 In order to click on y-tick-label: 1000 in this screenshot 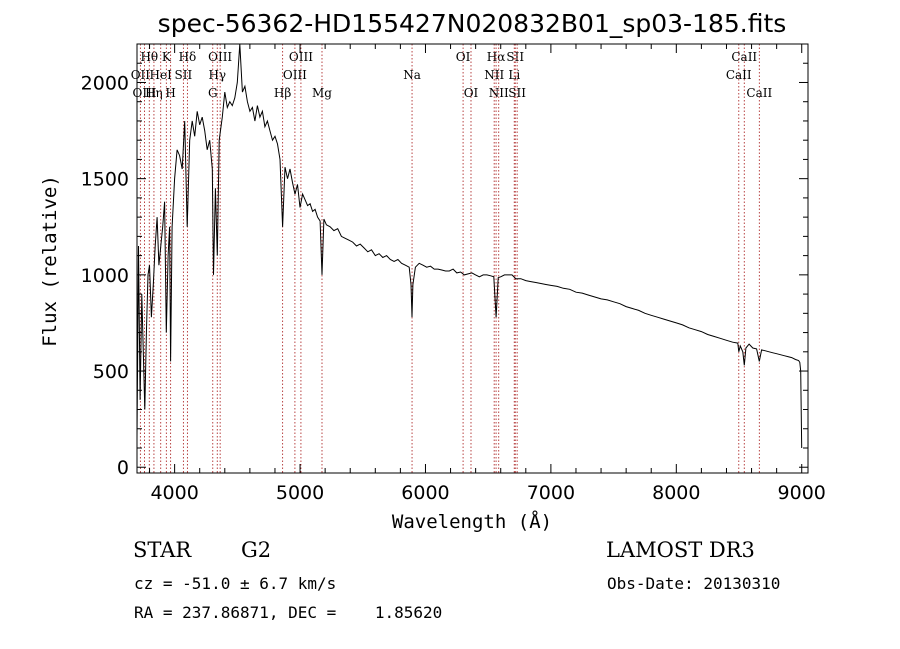, I will do `click(105, 276)`.